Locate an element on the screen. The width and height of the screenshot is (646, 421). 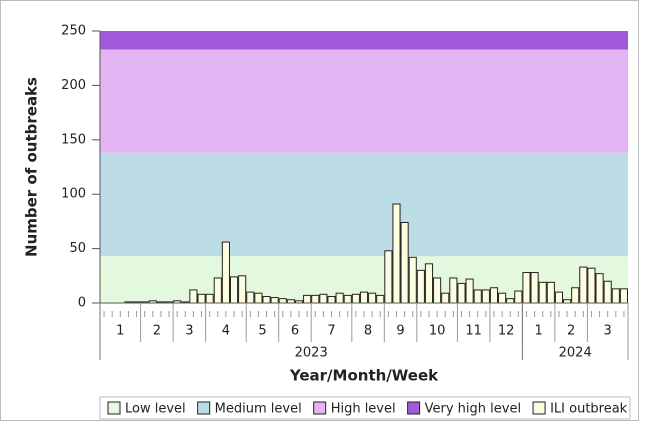
y-tick-label: 50 is located at coordinates (77, 248).